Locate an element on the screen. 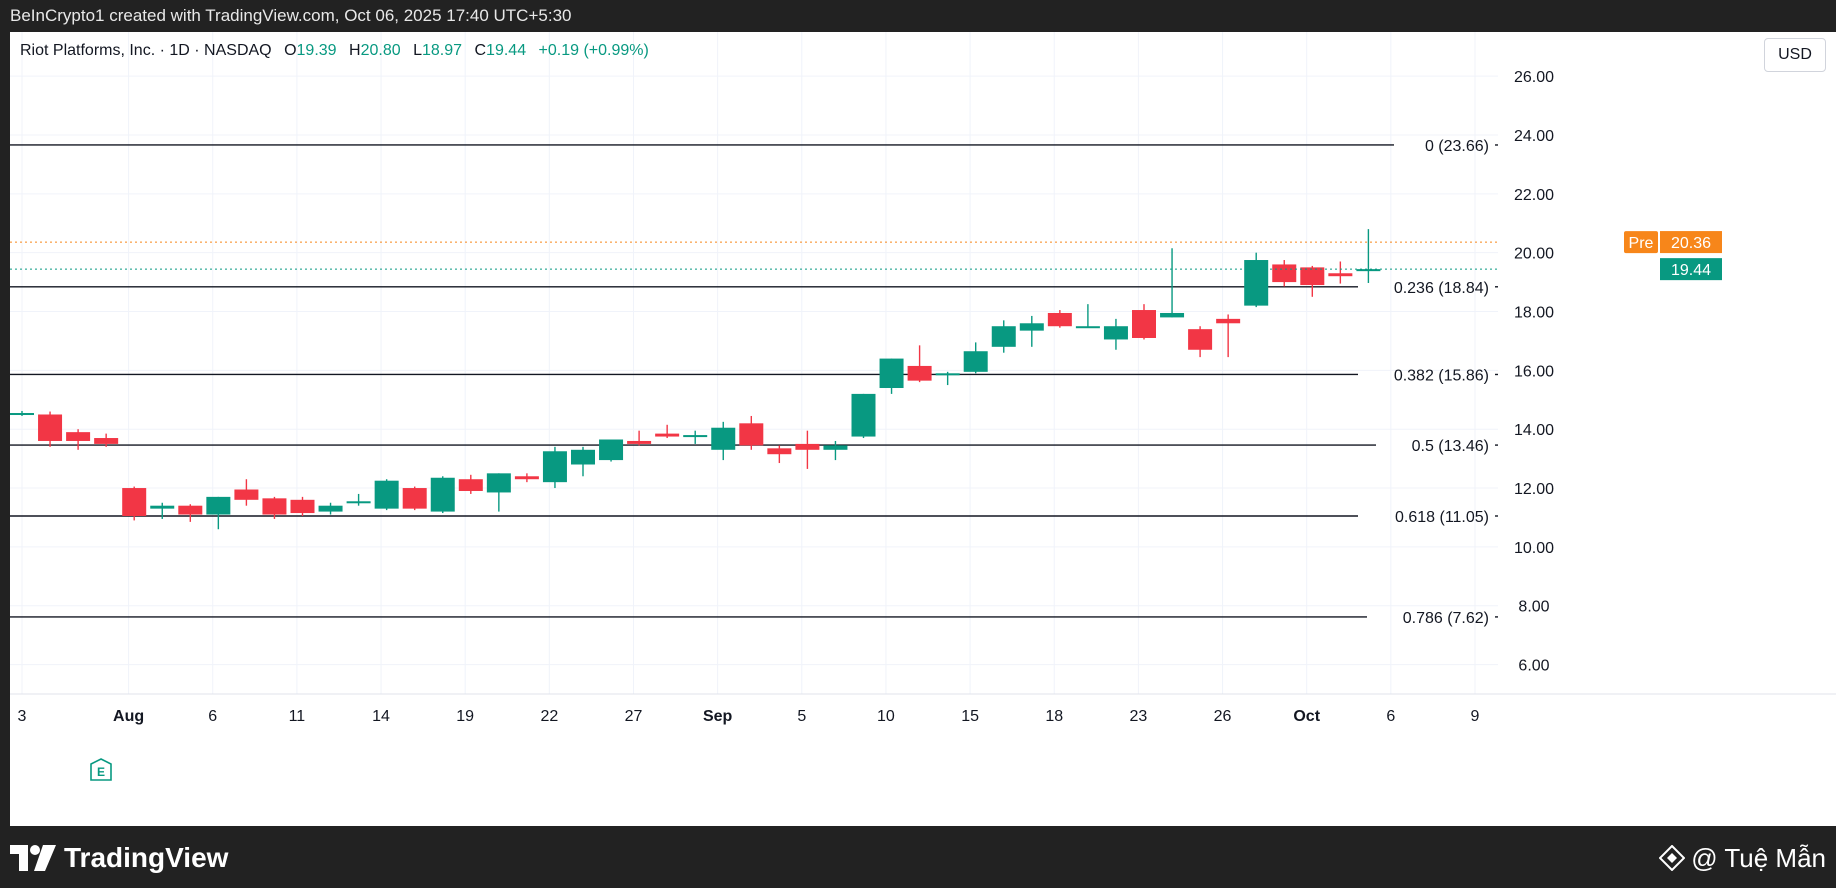  high-value: 20.80 is located at coordinates (380, 50).